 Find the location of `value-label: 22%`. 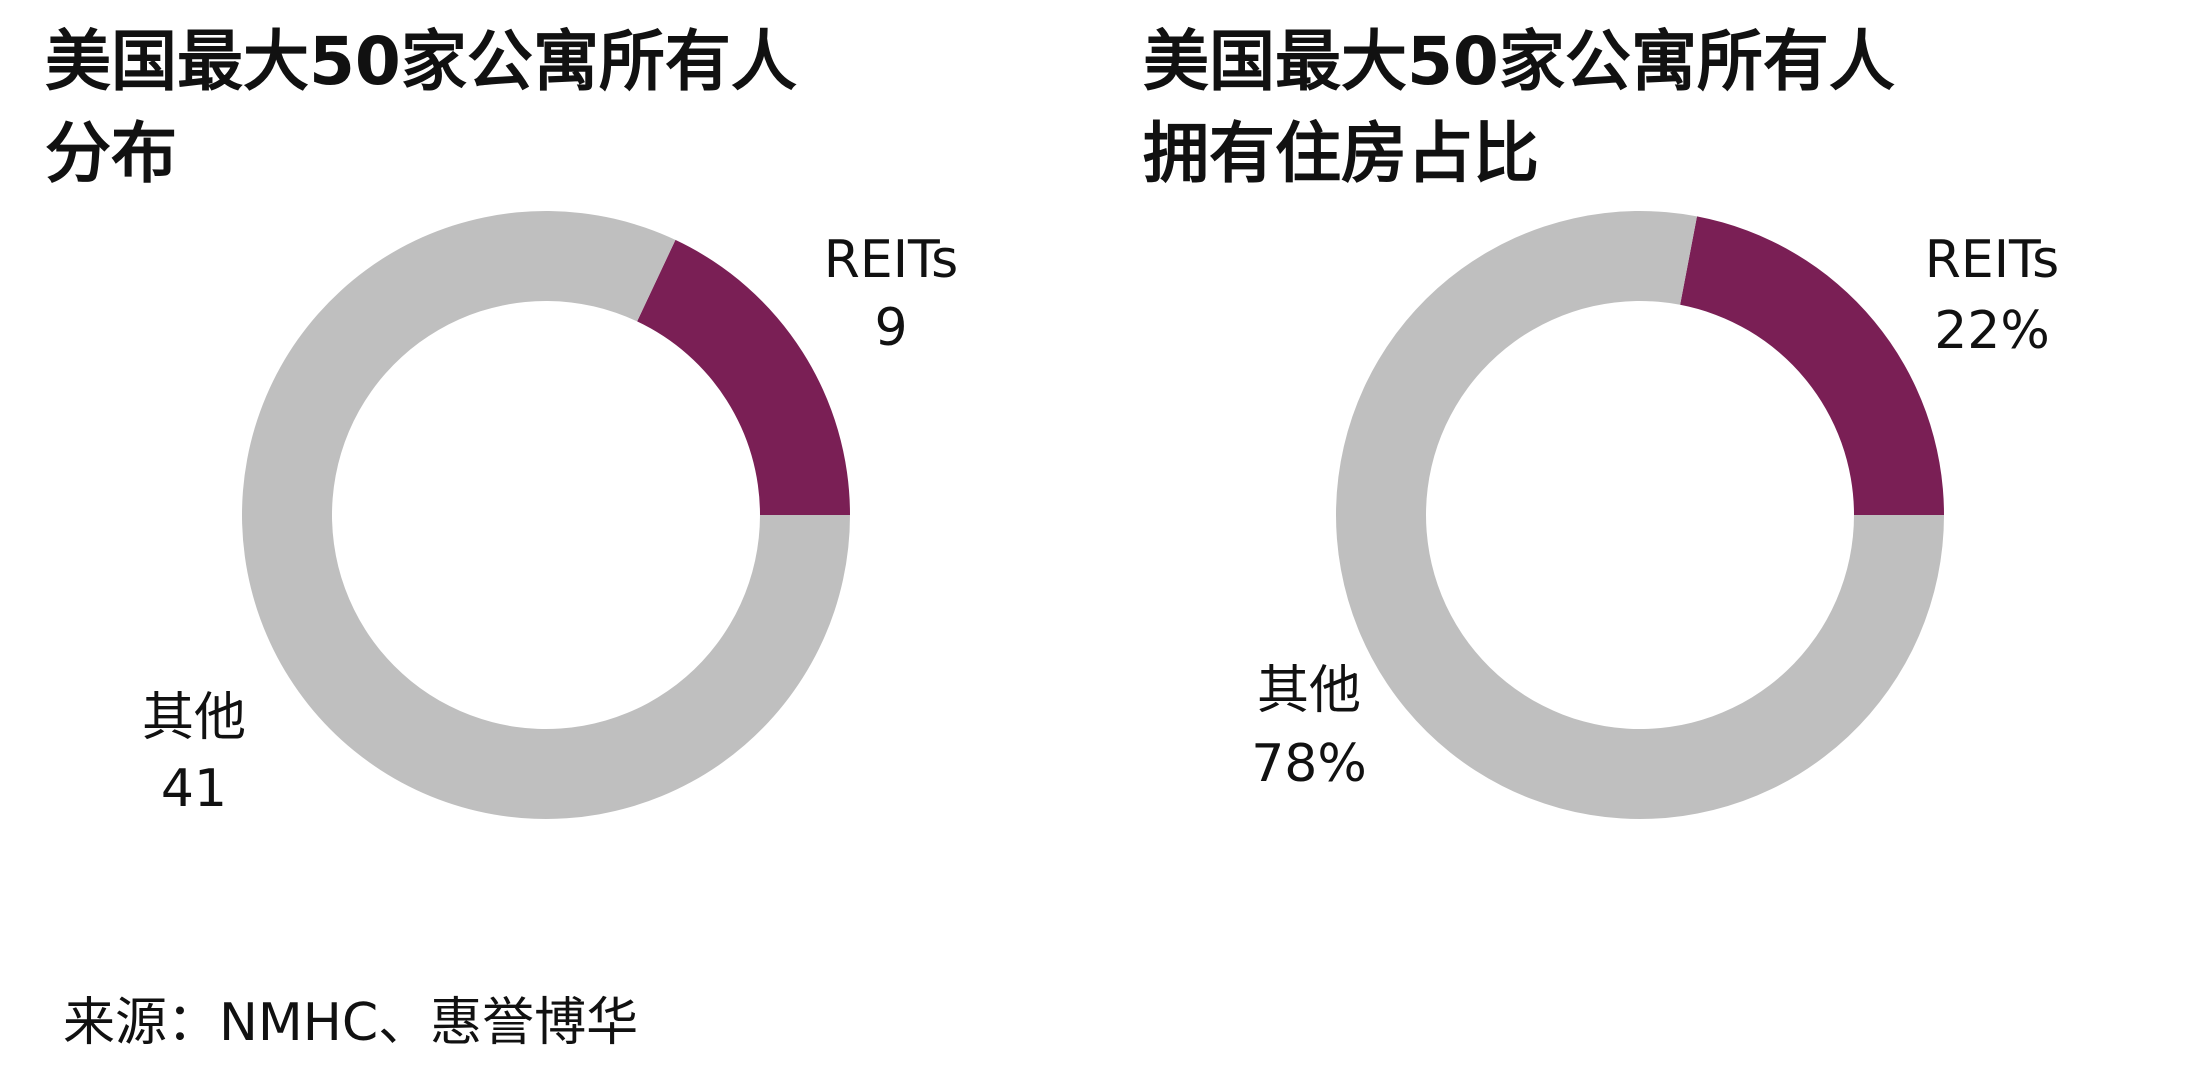

value-label: 22% is located at coordinates (1992, 331).